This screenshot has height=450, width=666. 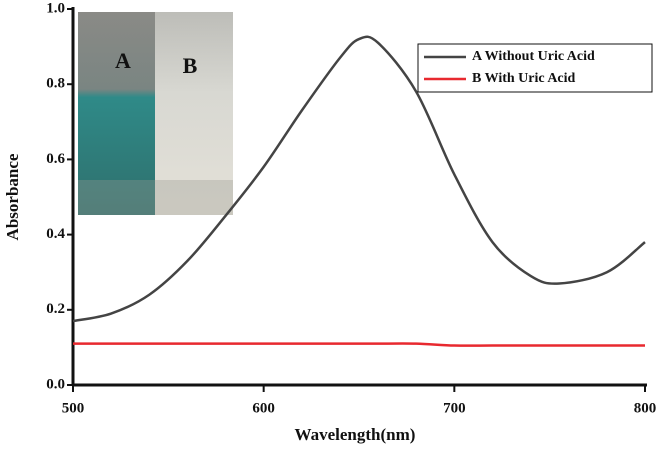 I want to click on legend-text: A Without Uric Acid, so click(x=533, y=56).